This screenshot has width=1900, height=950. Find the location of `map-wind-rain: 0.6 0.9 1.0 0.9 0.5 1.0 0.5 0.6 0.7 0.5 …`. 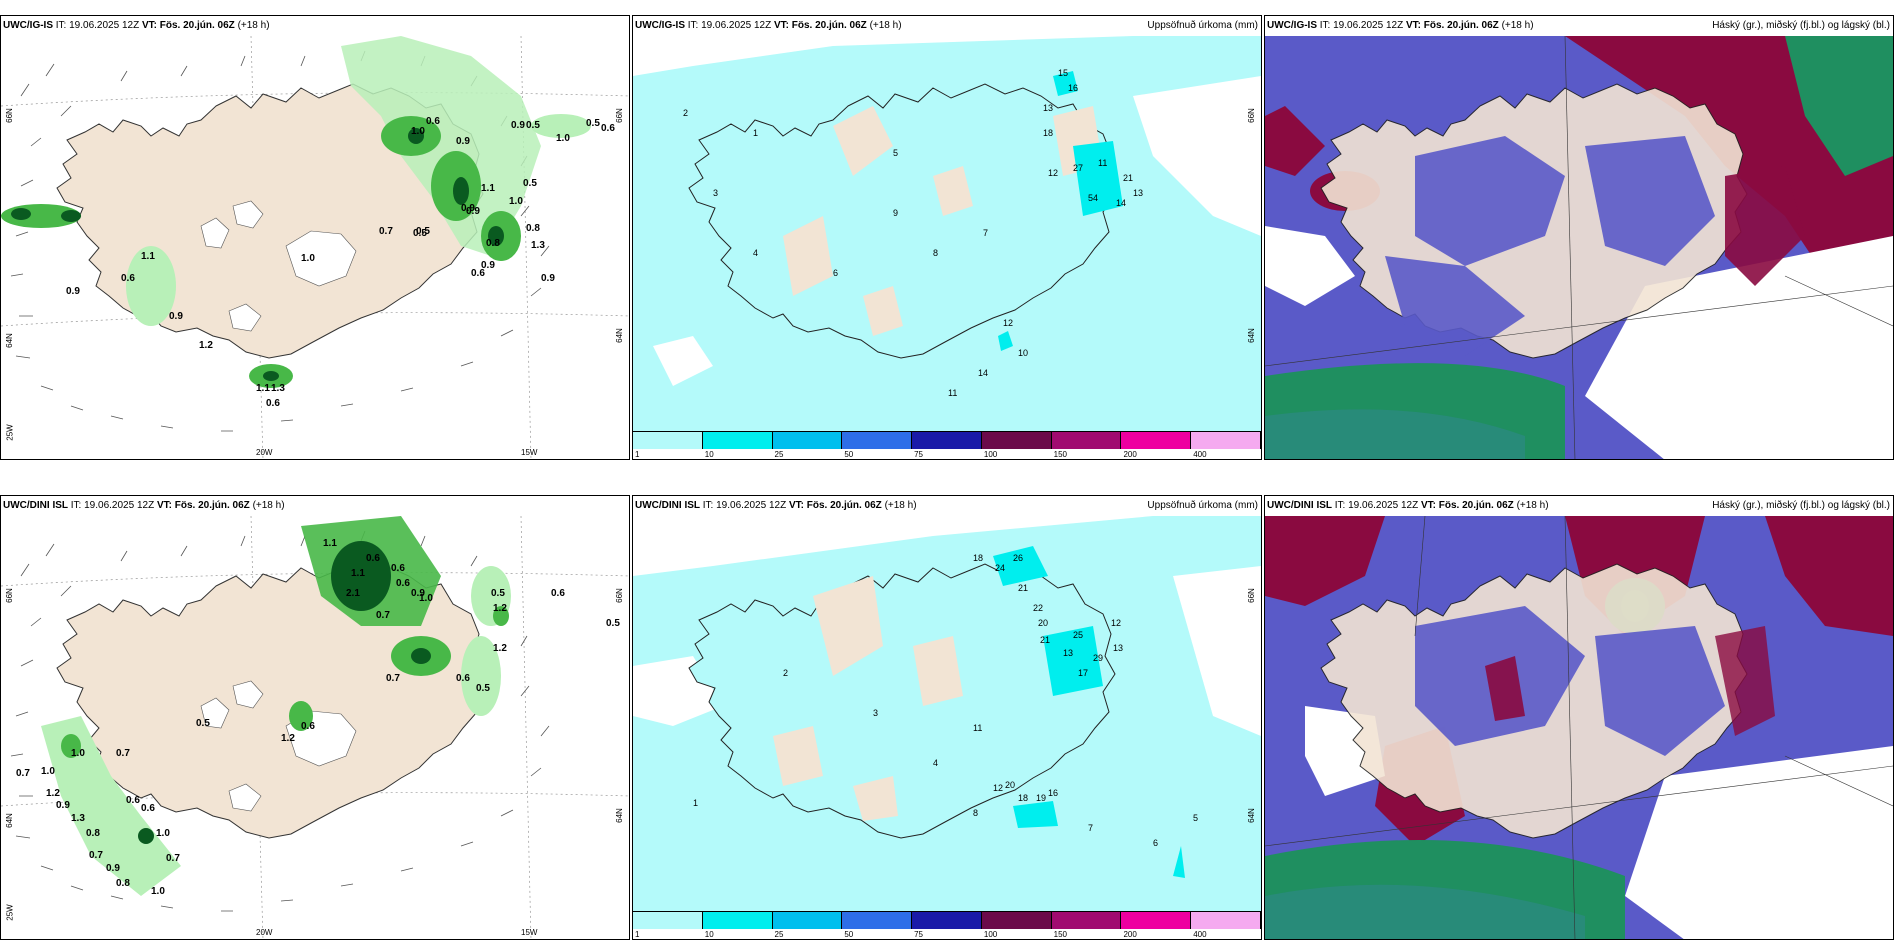

map-wind-rain: 0.6 0.9 1.0 0.9 0.5 1.0 0.5 0.6 0.7 0.5 … is located at coordinates (315, 248).